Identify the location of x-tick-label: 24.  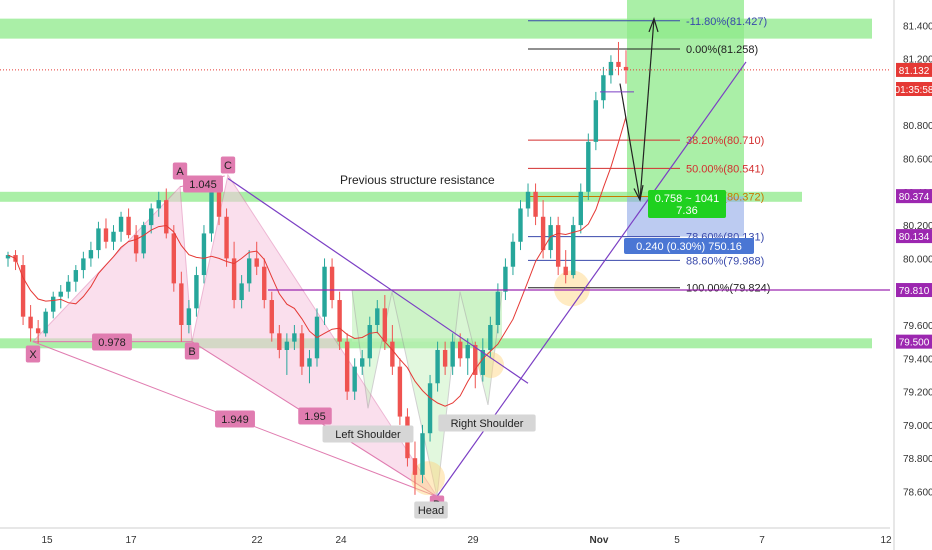
(341, 540).